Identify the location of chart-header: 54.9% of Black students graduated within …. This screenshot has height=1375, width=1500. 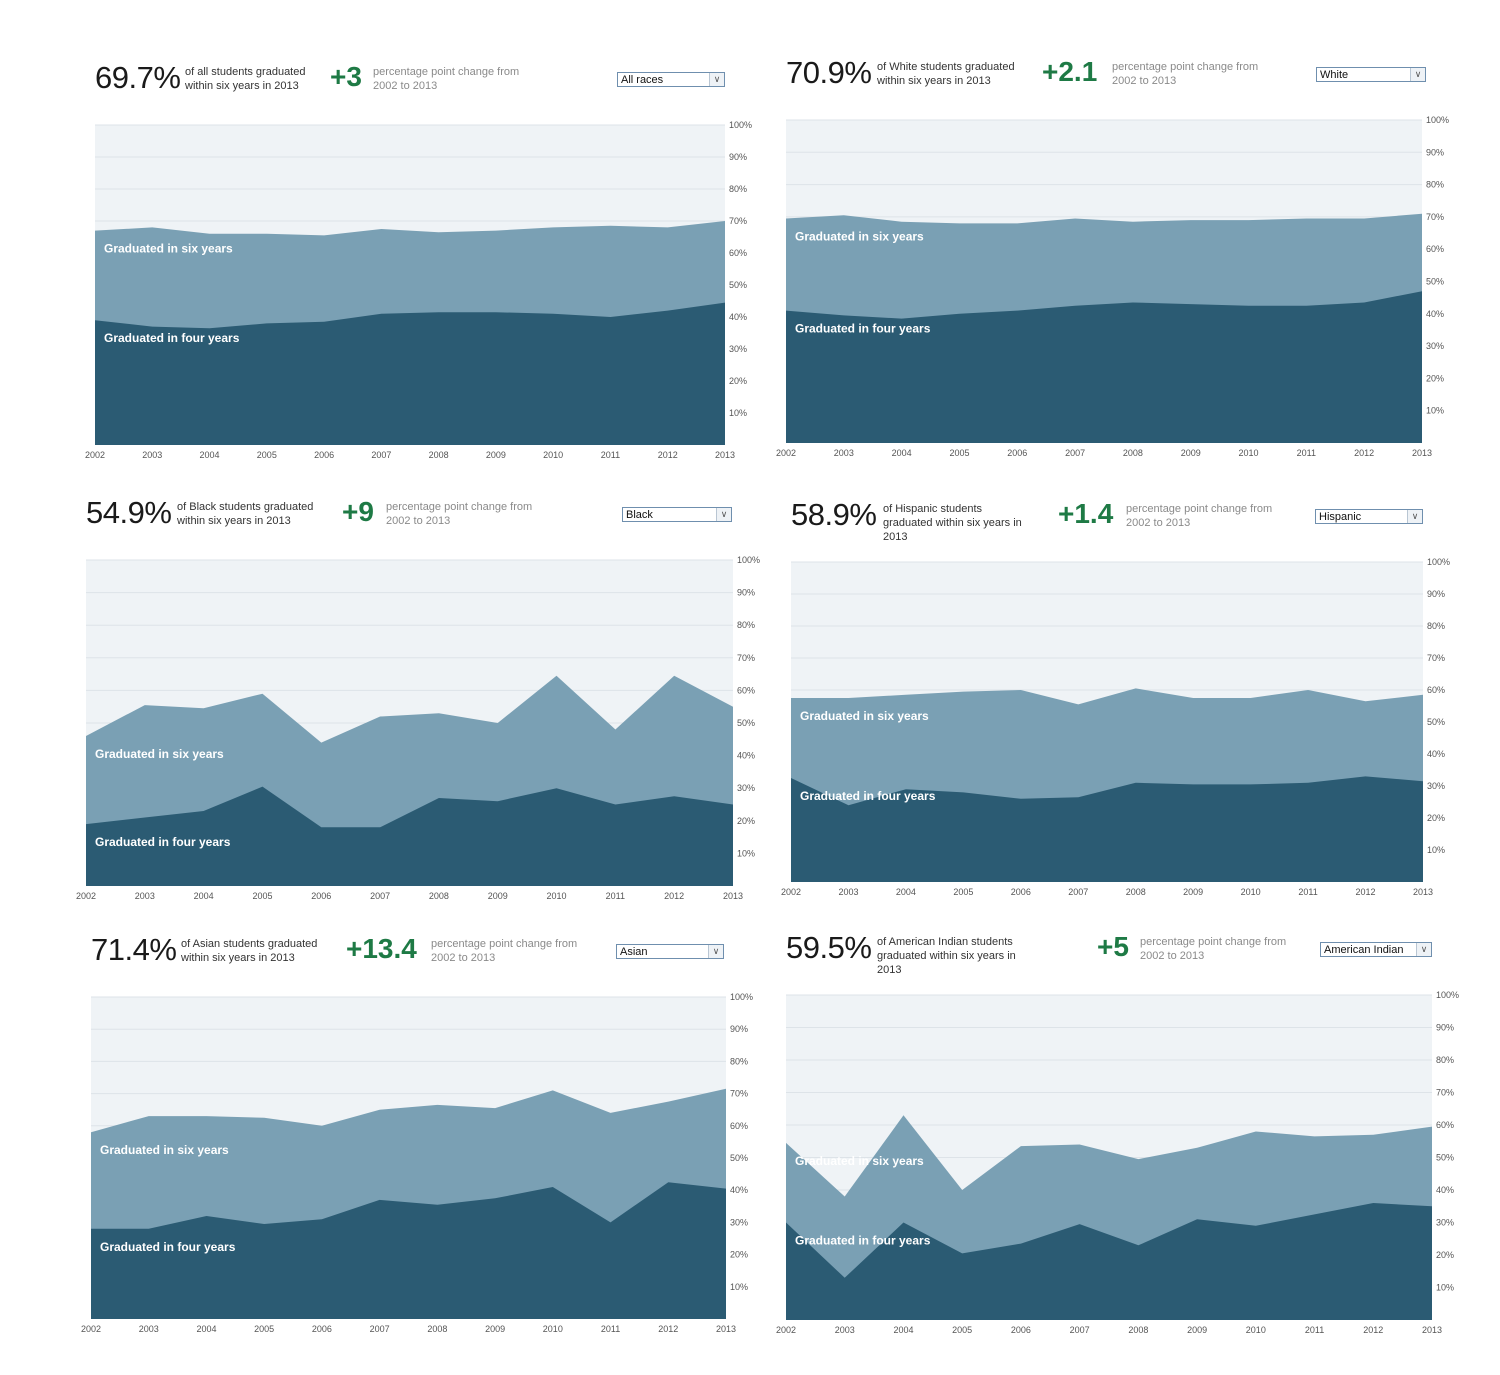
(422, 510).